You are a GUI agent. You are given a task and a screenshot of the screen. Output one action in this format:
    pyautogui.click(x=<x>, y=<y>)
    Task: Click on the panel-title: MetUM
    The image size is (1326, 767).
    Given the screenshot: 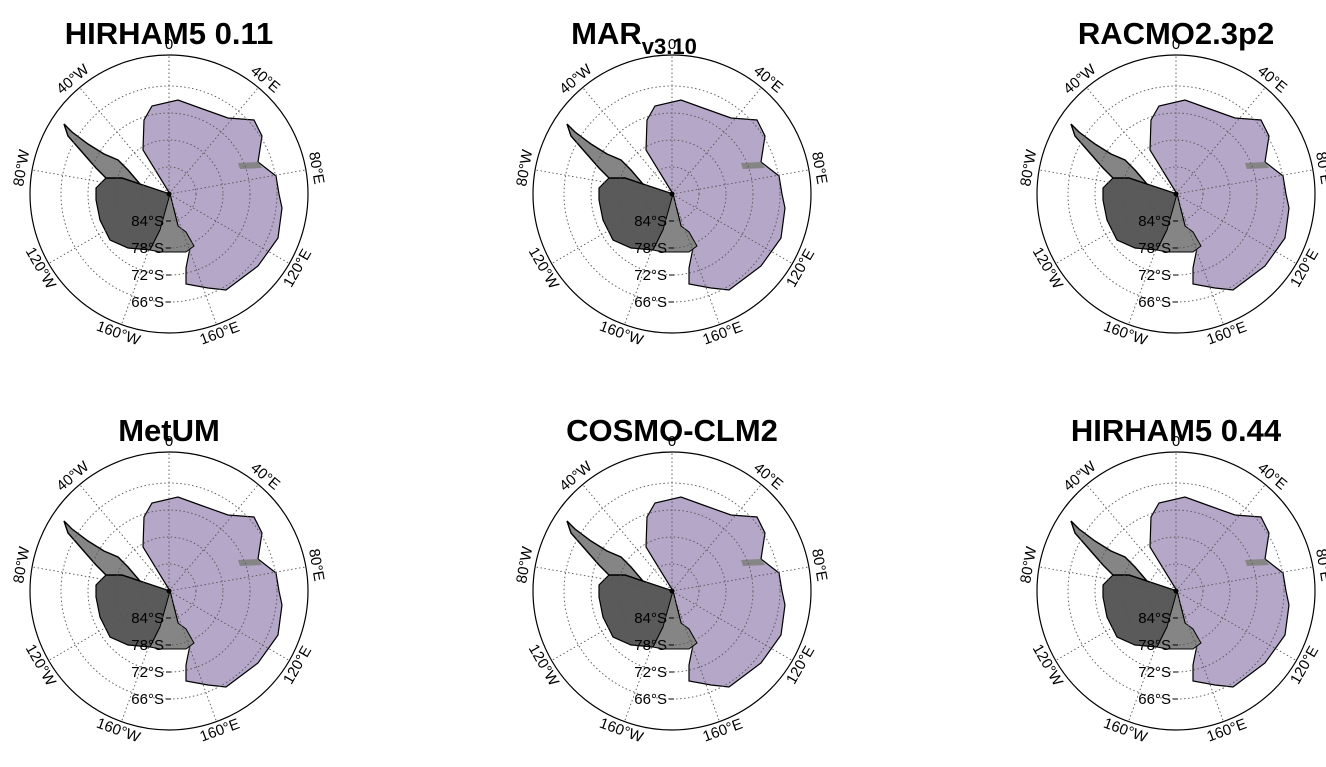 What is the action you would take?
    pyautogui.click(x=169, y=430)
    